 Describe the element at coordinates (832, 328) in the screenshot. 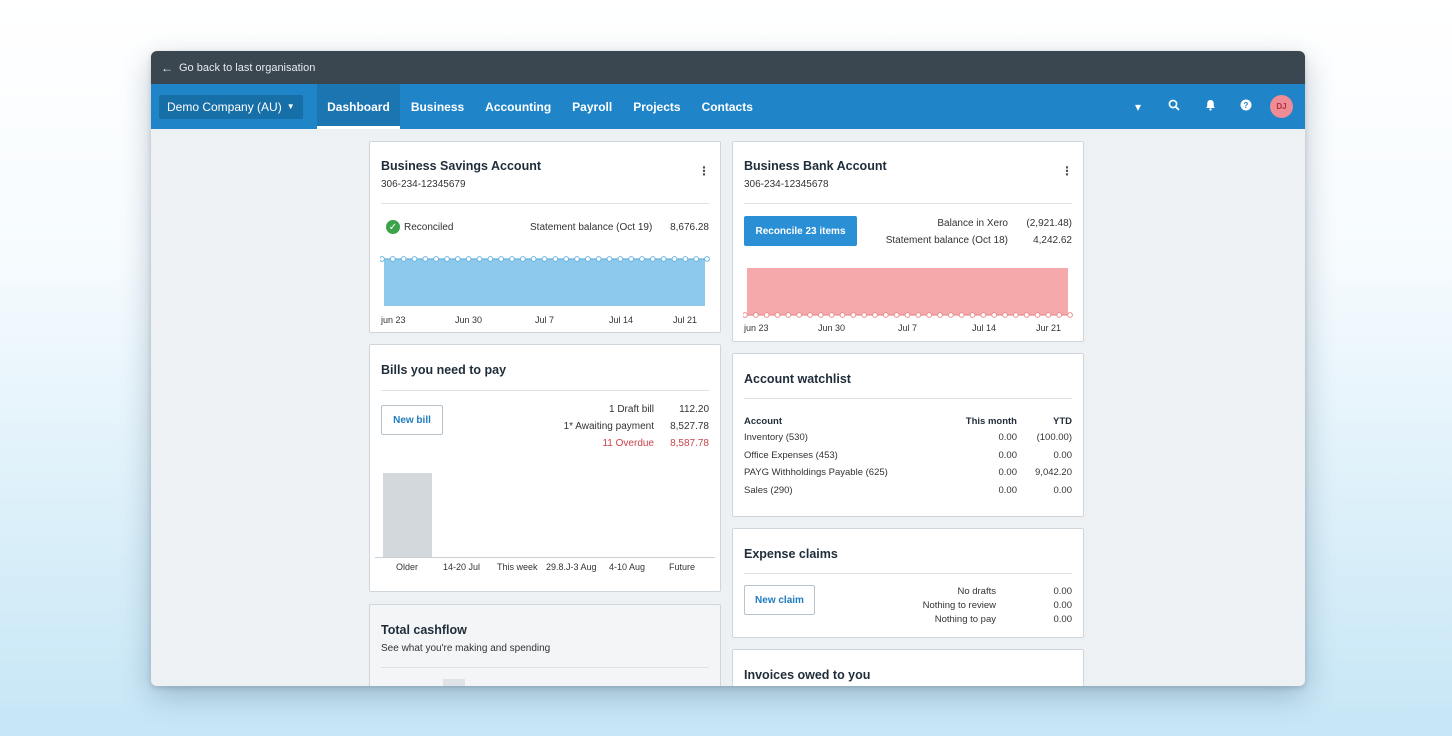

I see `bank-x-label: Jun 30` at that location.